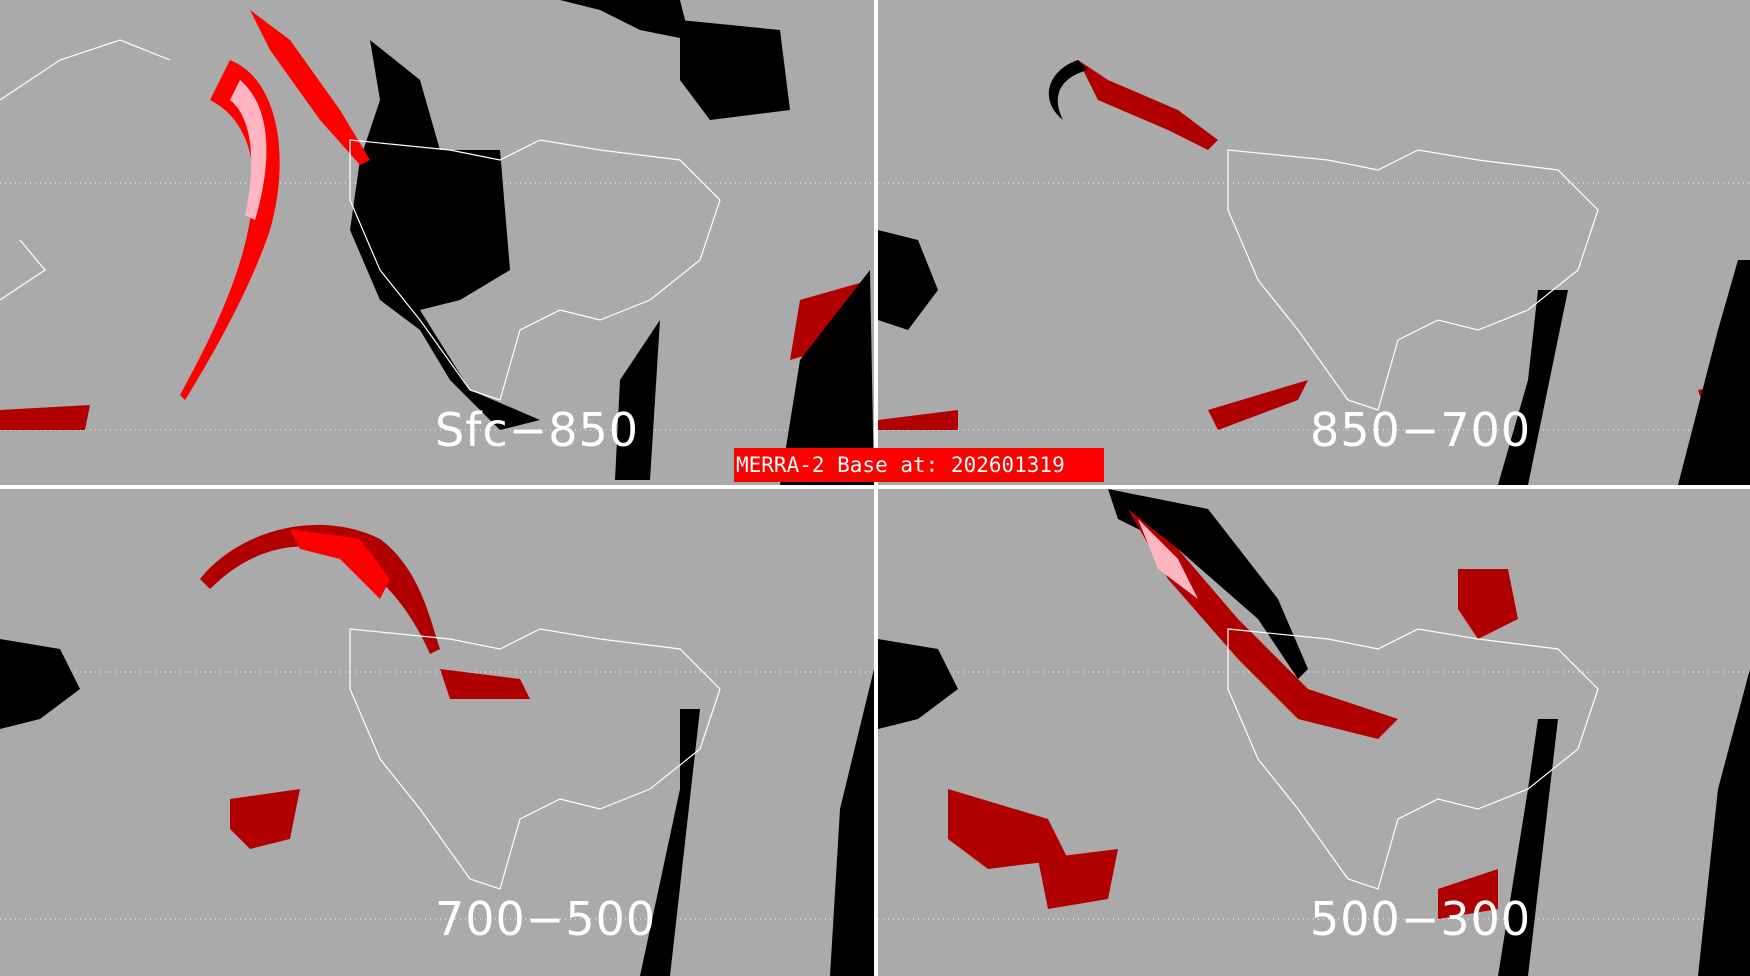 The width and height of the screenshot is (1750, 976). I want to click on panel-label: 850−700, so click(1421, 430).